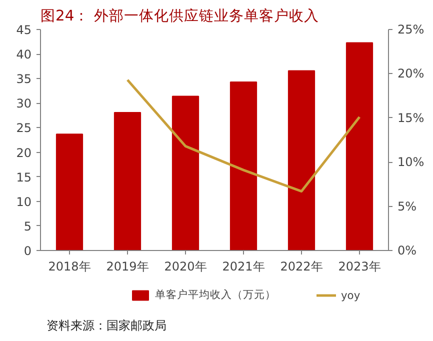 This screenshot has height=341, width=433. What do you see at coordinates (243, 267) in the screenshot?
I see `x-tick-label: 2021年` at bounding box center [243, 267].